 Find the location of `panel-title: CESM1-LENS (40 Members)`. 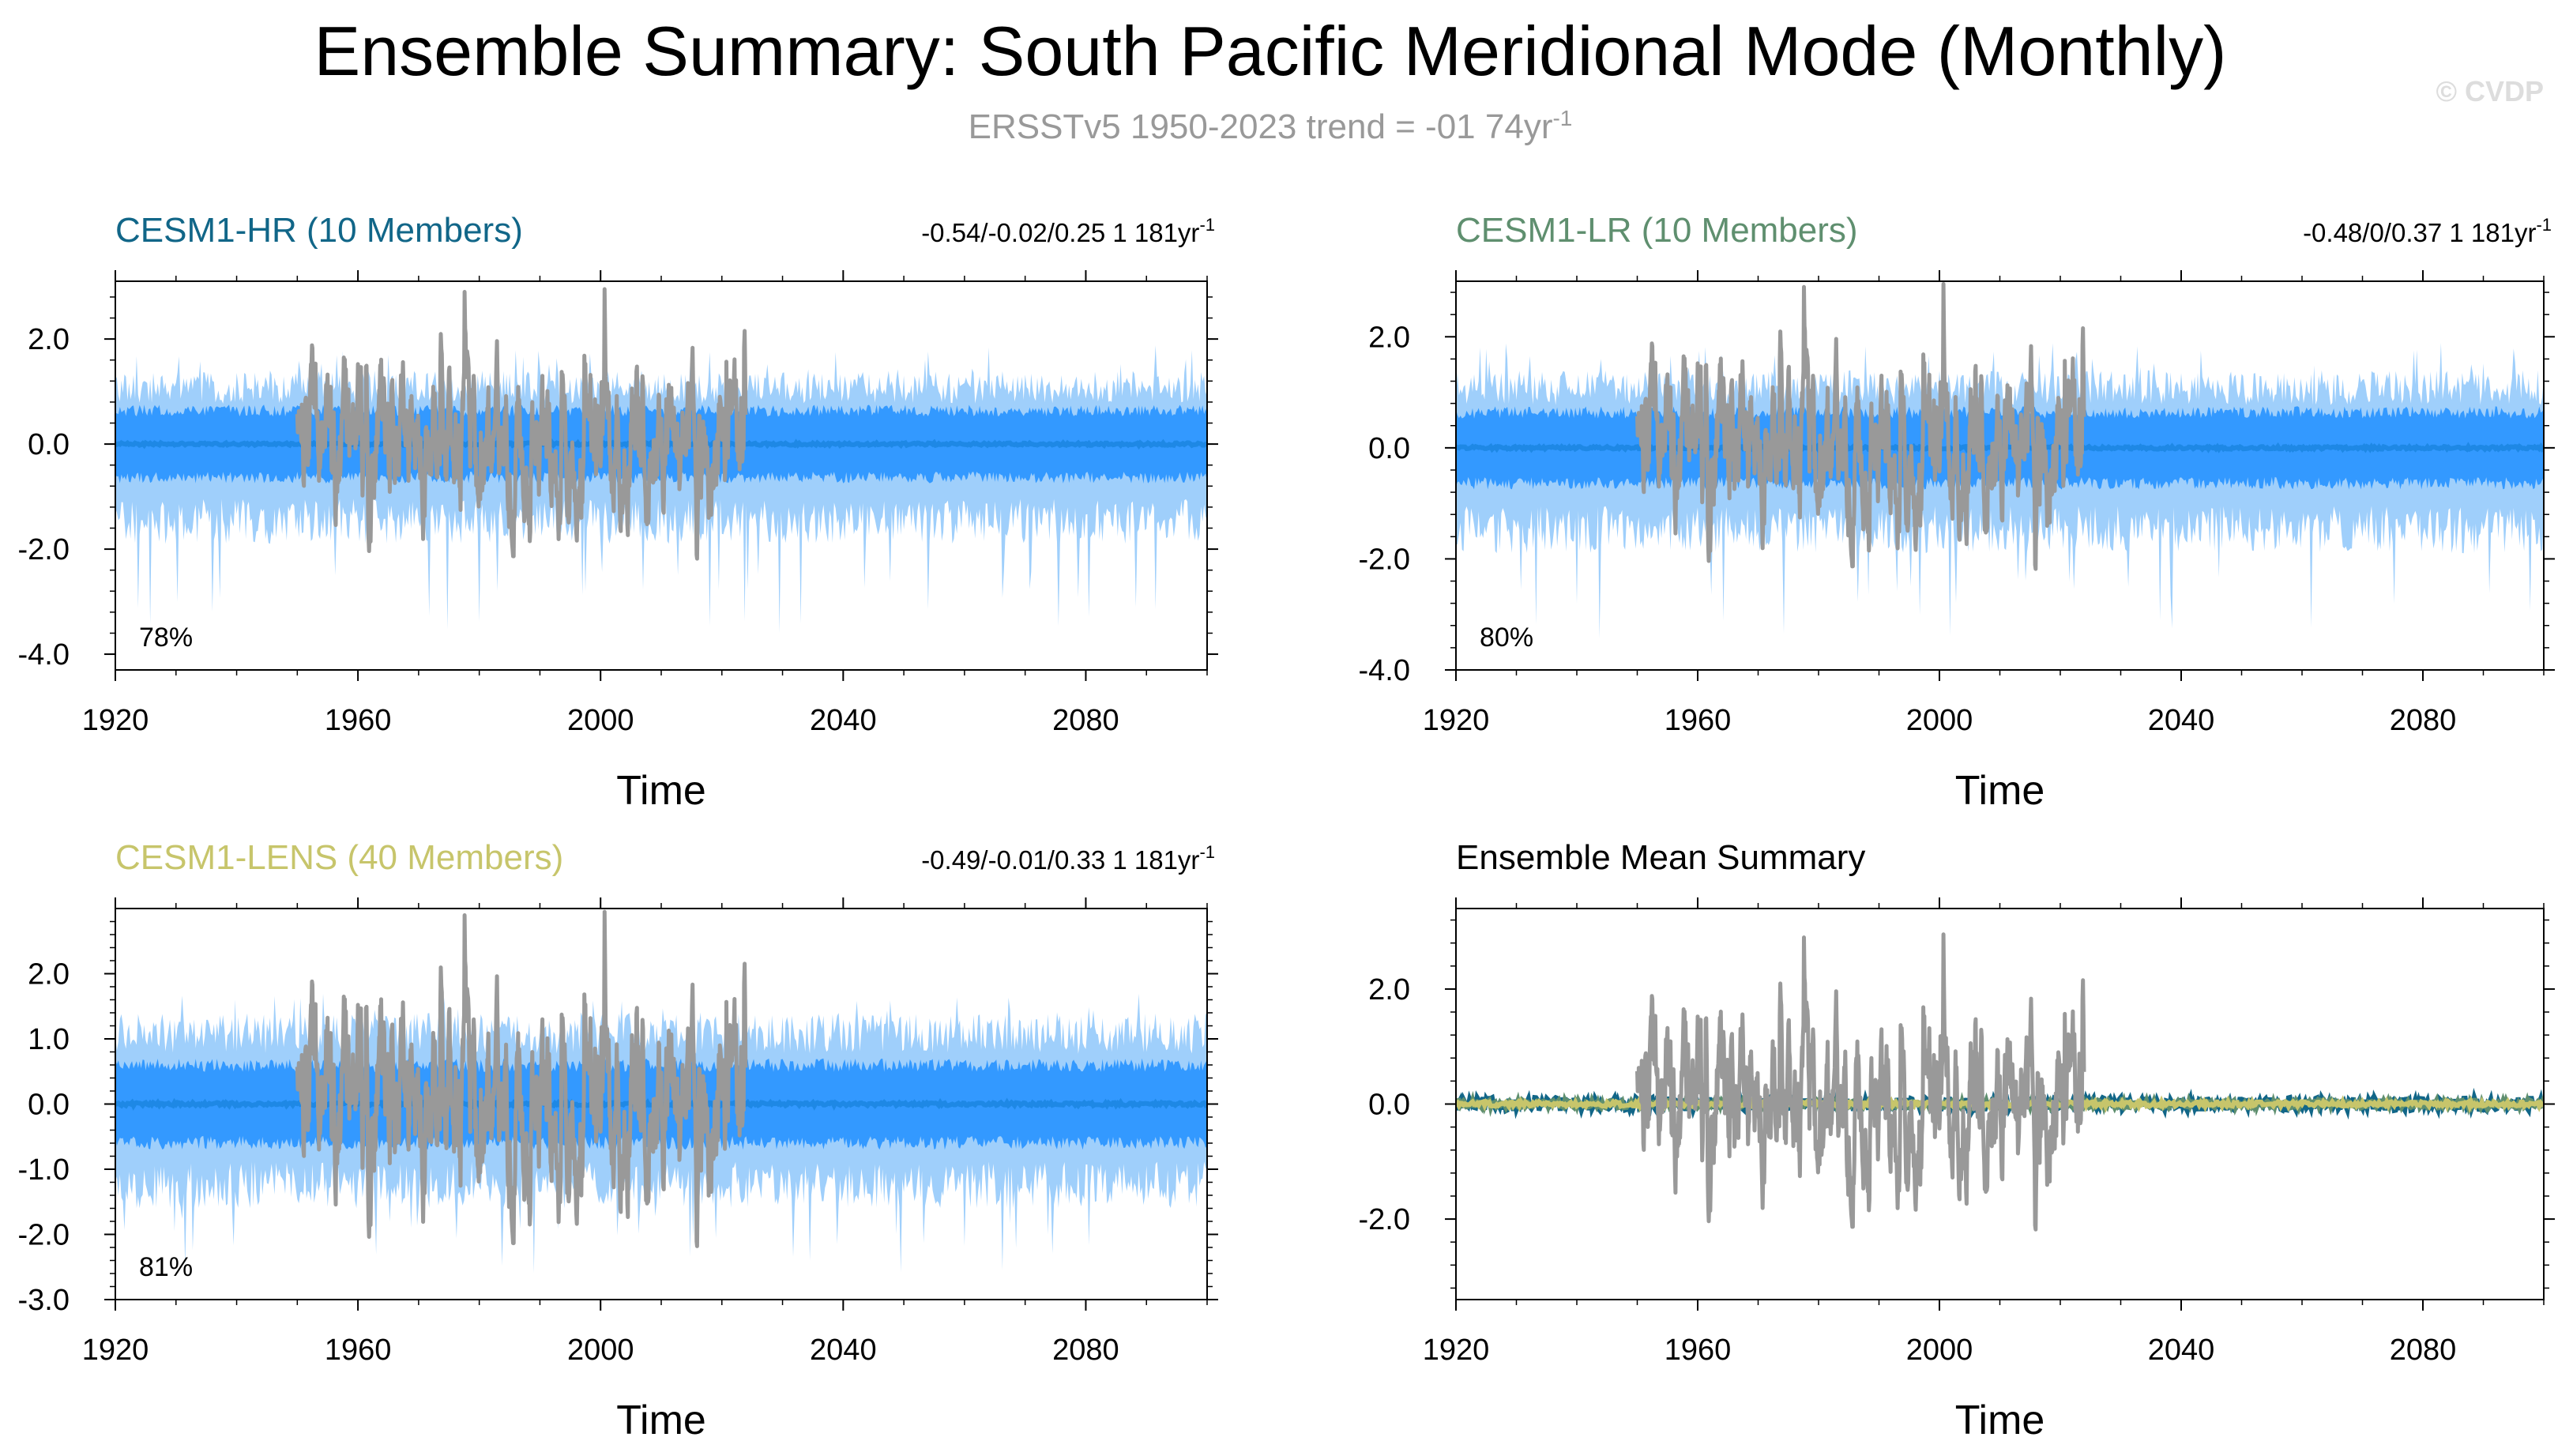

panel-title: CESM1-LENS (40 Members) is located at coordinates (339, 857).